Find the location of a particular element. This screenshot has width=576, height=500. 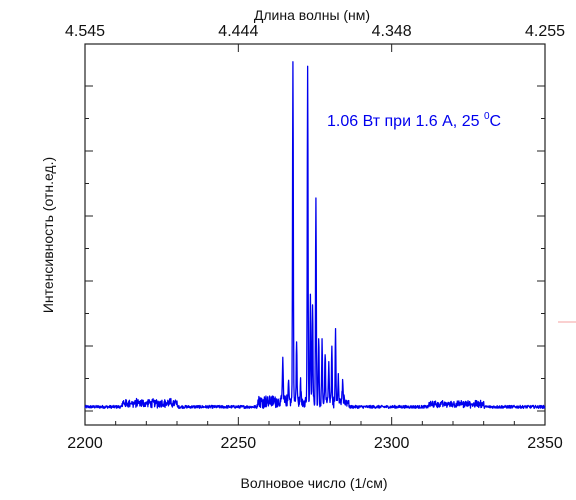

top-axis-title: Длина волны (нм) is located at coordinates (312, 15).